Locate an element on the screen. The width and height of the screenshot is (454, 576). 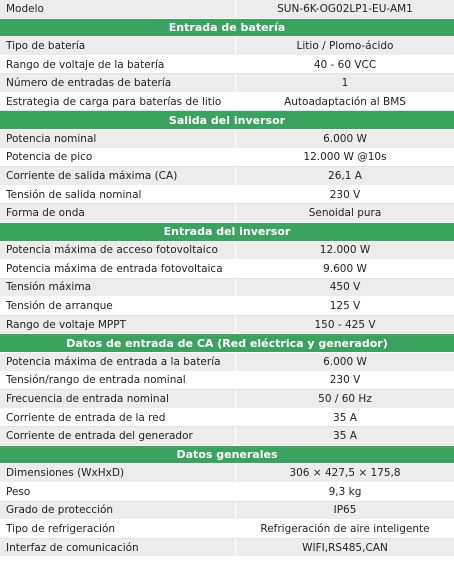
row-value: 150 - 425 V is located at coordinates (345, 325).